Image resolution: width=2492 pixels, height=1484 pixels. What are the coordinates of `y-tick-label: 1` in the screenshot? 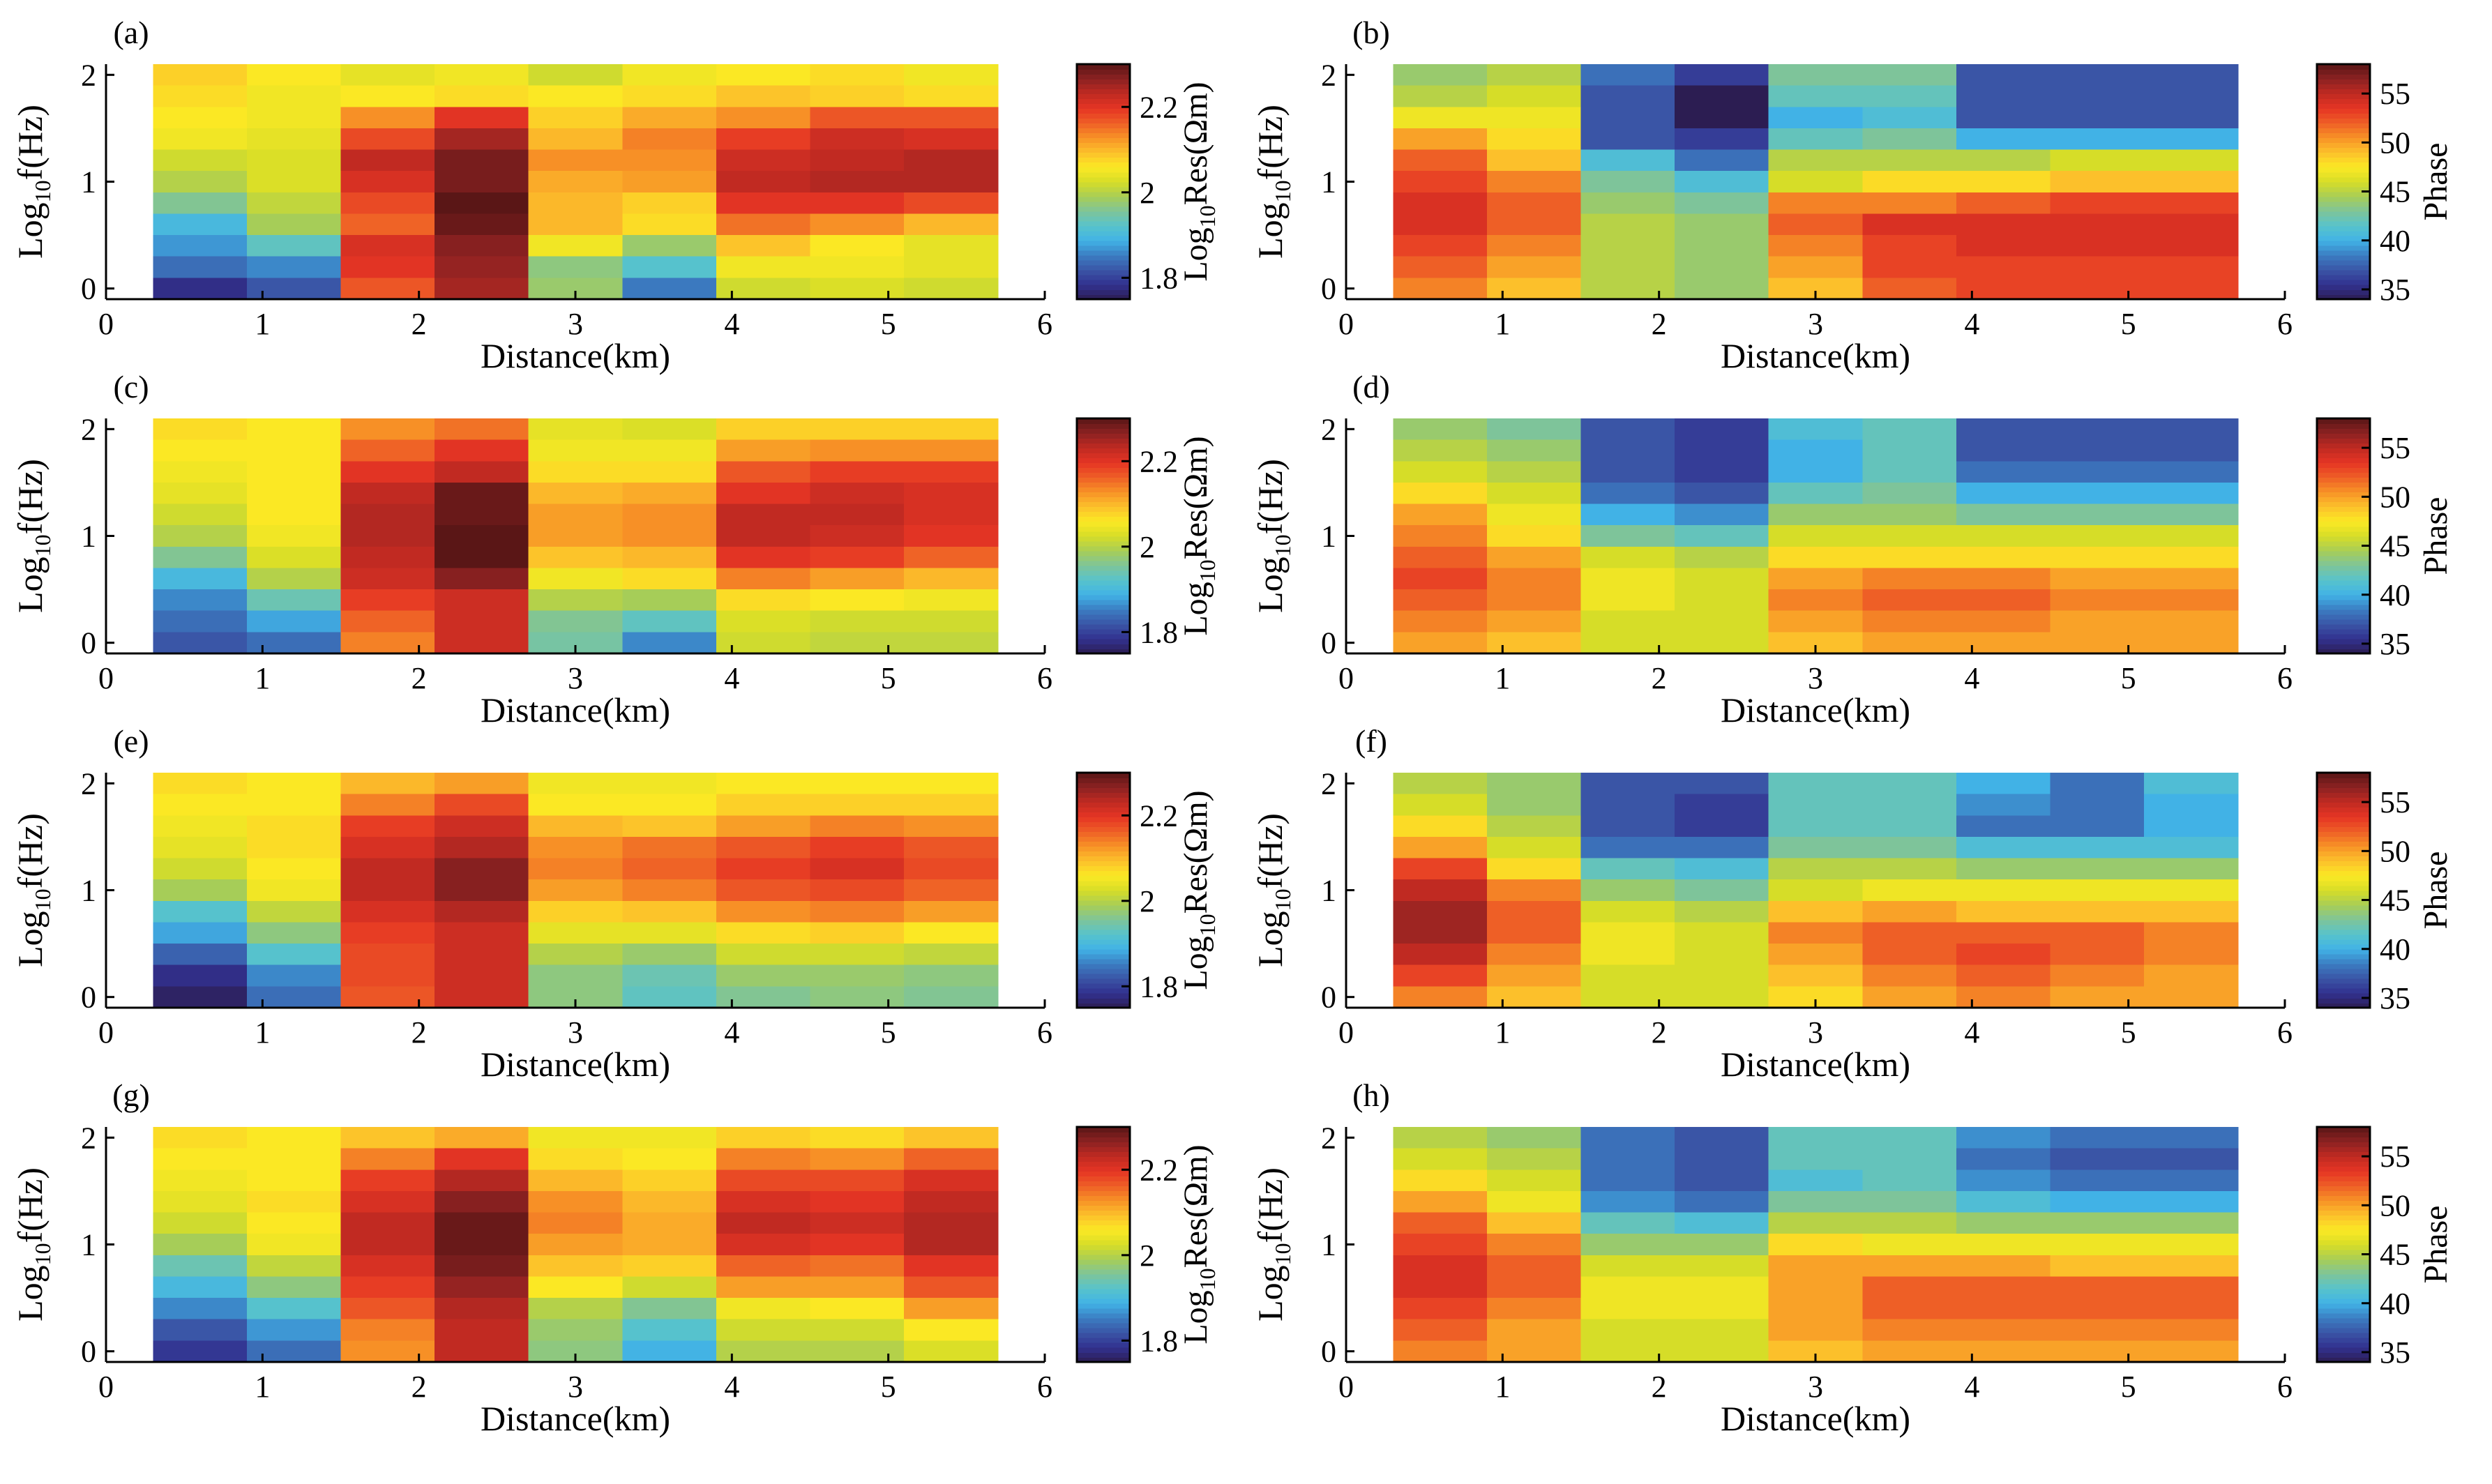 It's located at (88, 537).